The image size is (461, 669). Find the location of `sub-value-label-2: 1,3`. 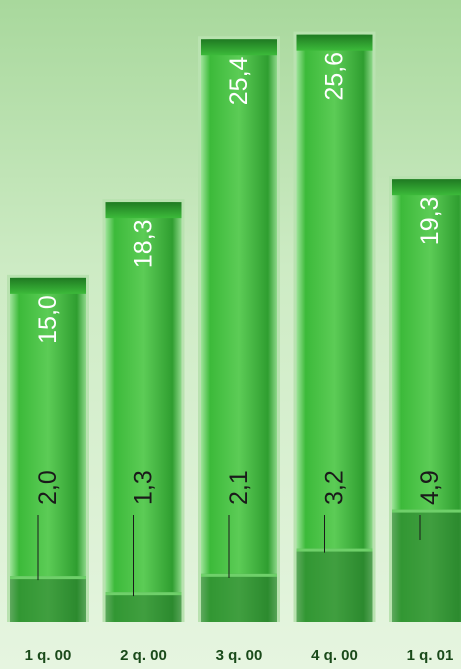

sub-value-label-2: 1,3 is located at coordinates (144, 487).